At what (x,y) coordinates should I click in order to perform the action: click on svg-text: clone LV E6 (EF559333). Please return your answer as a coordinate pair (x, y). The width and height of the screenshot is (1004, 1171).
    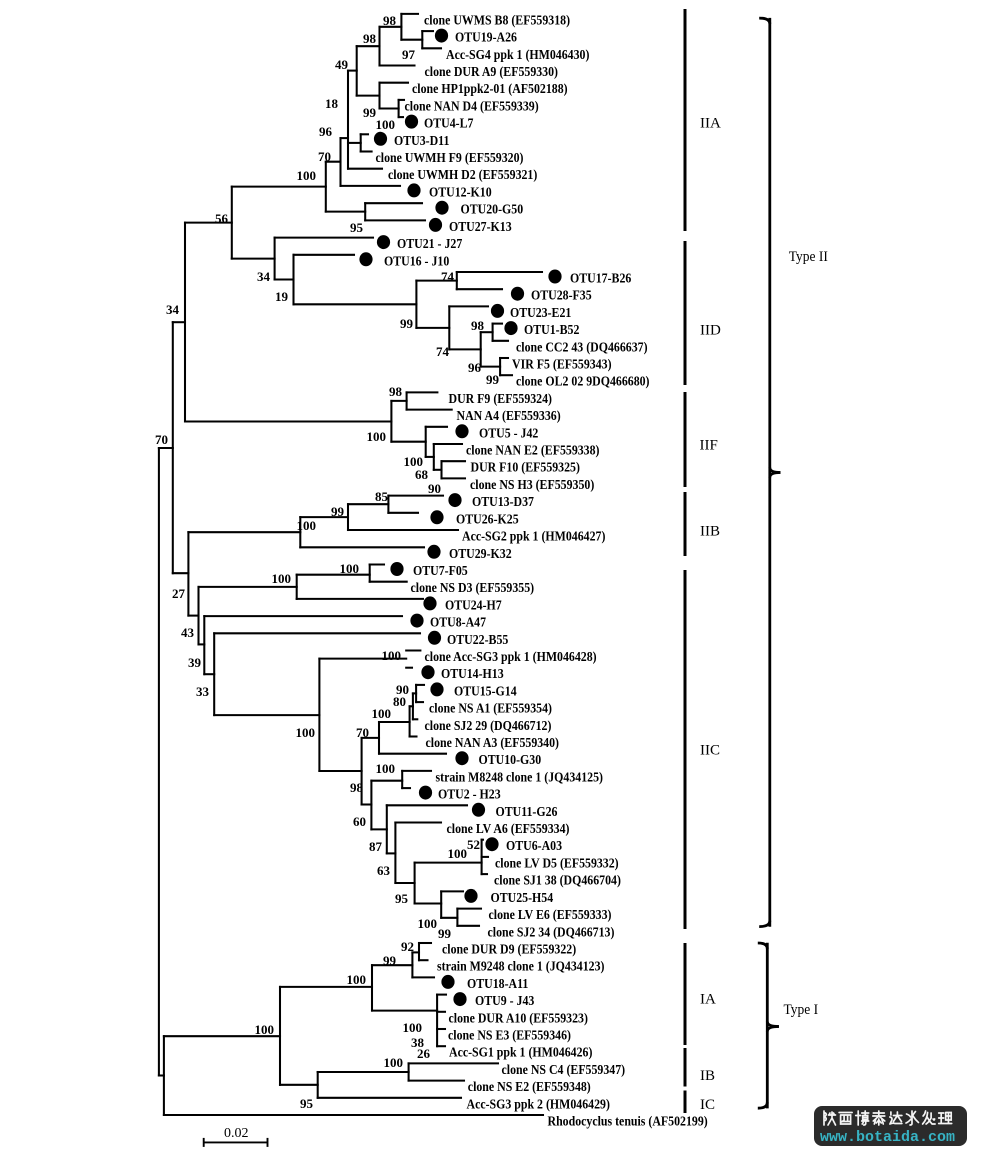
    Looking at the image, I should click on (550, 914).